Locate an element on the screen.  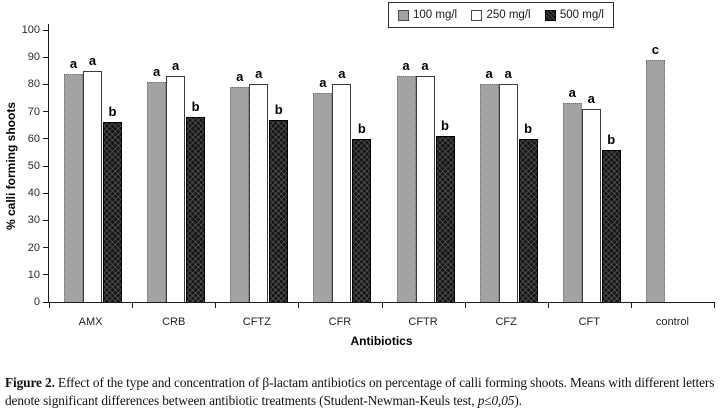
y-tick-label: 50 is located at coordinates (33, 166).